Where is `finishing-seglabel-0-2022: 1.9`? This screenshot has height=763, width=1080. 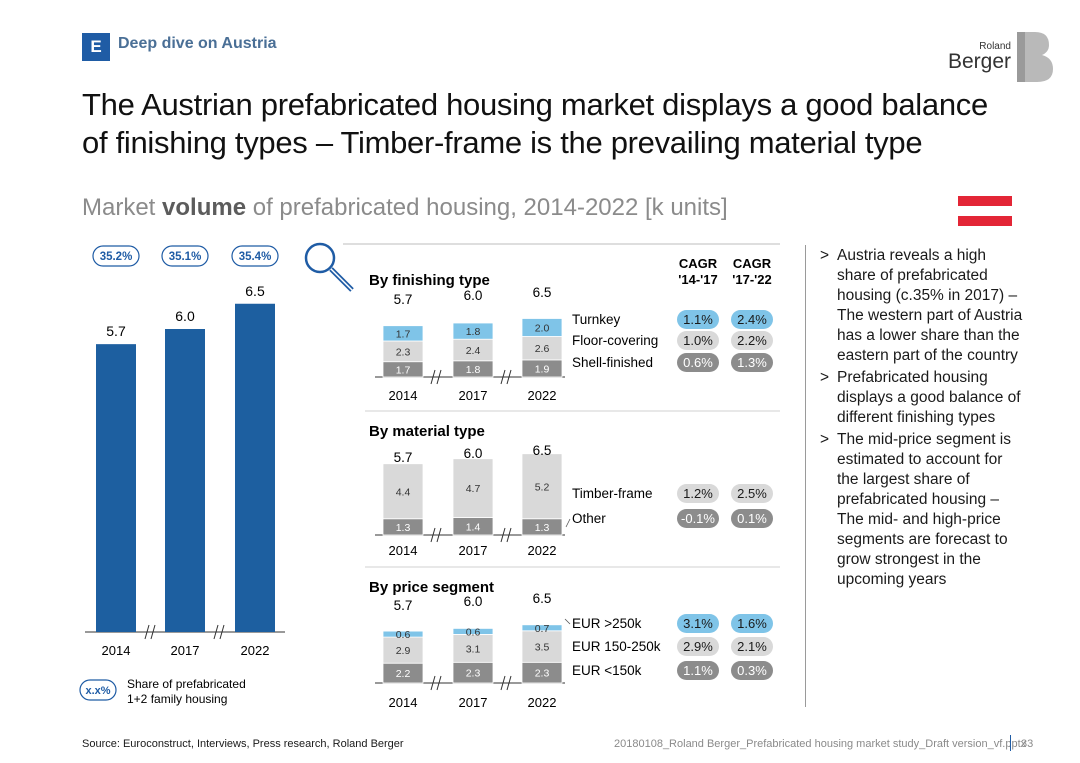
finishing-seglabel-0-2022: 1.9 is located at coordinates (542, 369).